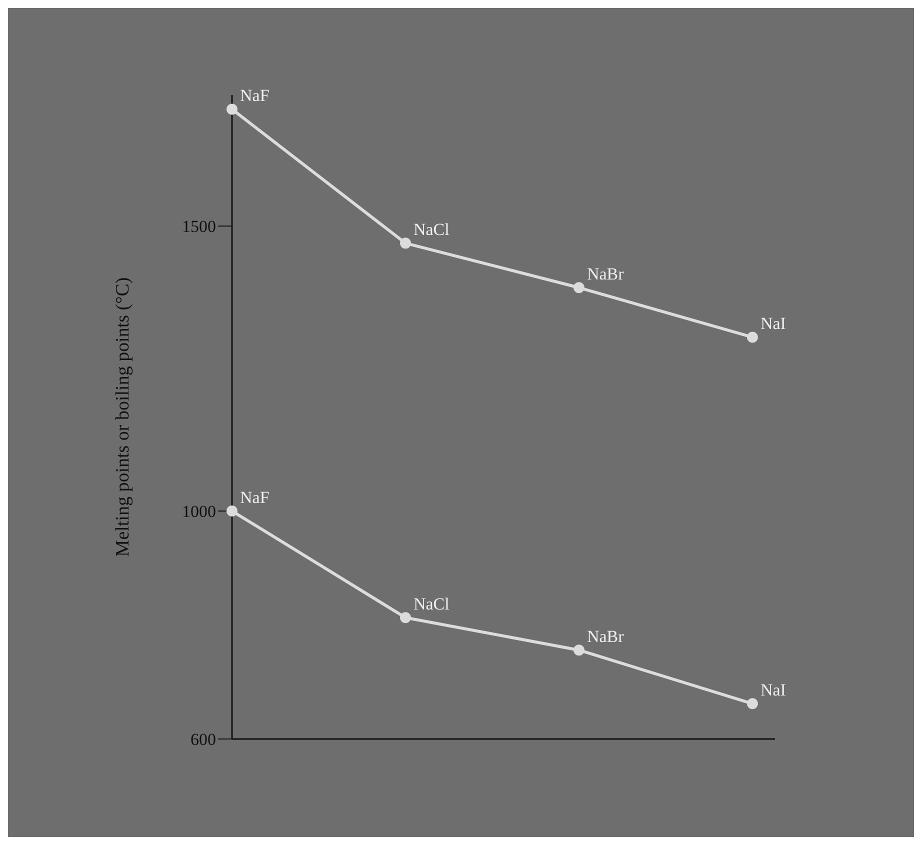  Describe the element at coordinates (773, 690) in the screenshot. I see `category-label: NaI` at that location.